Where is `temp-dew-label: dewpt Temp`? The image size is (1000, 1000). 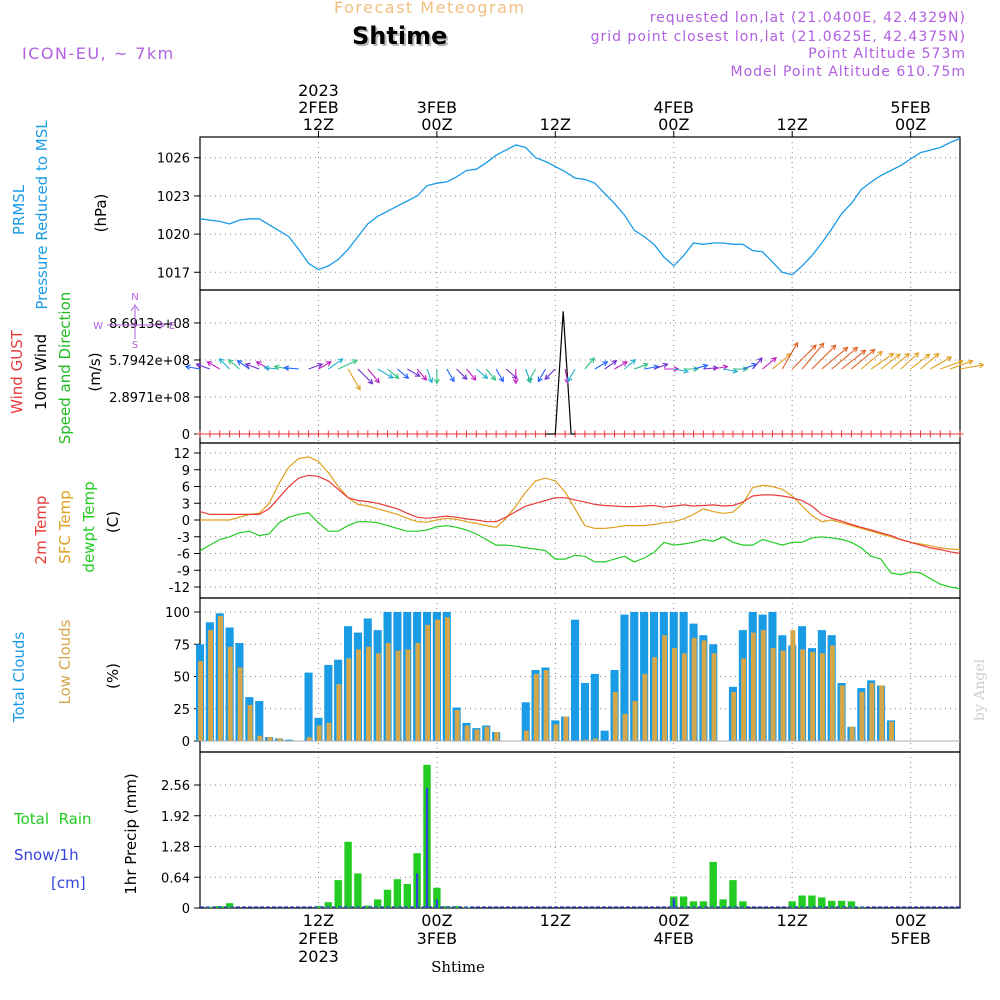
temp-dew-label: dewpt Temp is located at coordinates (89, 526).